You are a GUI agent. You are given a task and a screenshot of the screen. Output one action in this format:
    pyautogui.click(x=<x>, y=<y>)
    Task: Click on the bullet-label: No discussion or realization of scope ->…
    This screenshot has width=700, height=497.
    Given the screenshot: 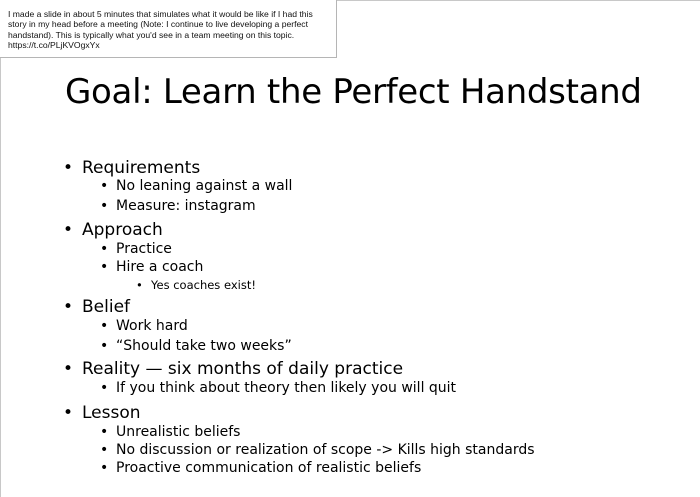 What is the action you would take?
    pyautogui.click(x=325, y=450)
    